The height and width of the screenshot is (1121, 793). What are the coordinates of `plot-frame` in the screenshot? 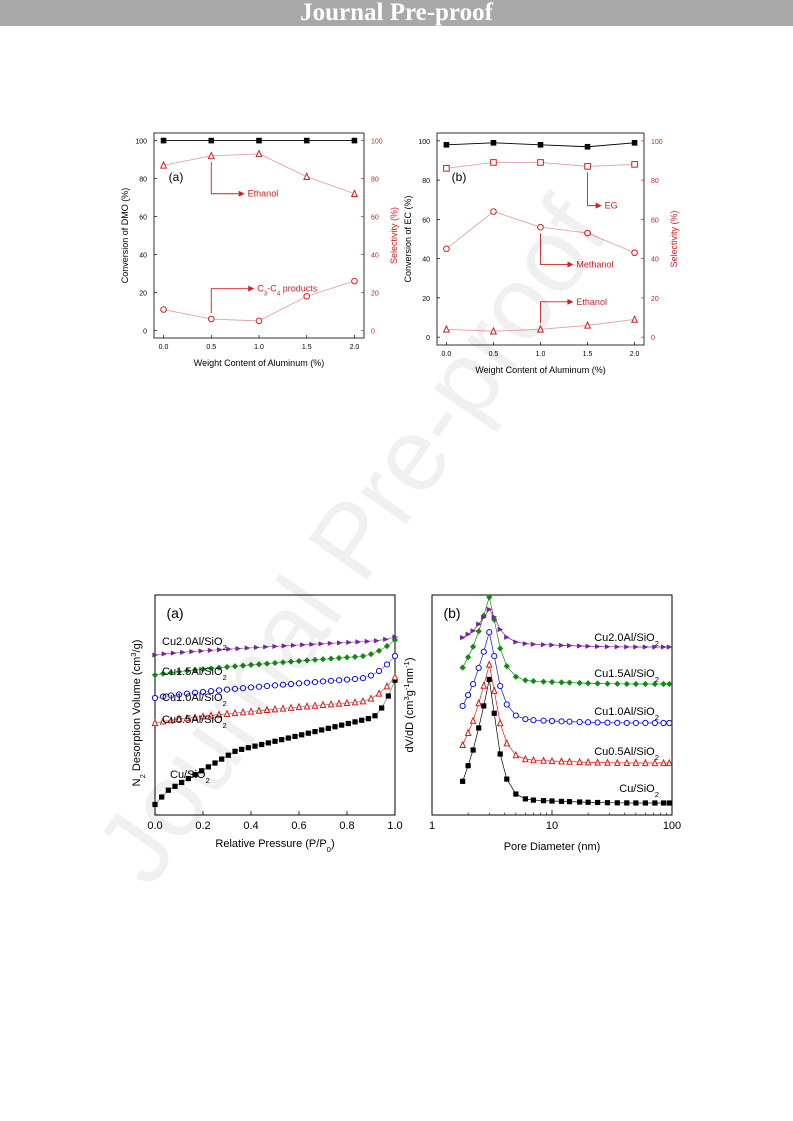 It's located at (275, 705).